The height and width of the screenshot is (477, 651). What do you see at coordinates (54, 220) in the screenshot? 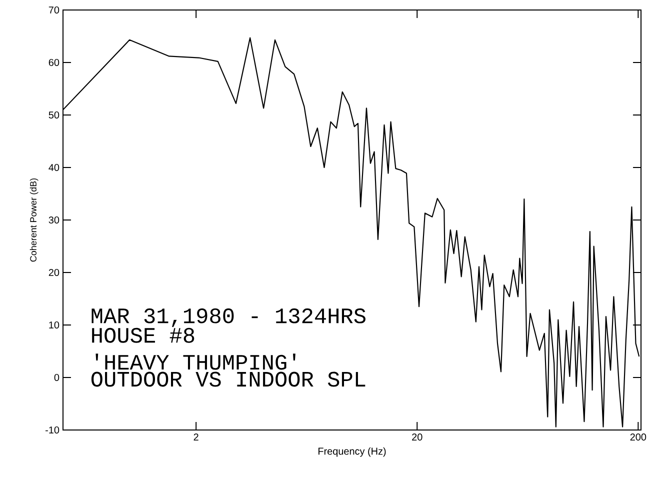
I see `y-tick-label: 30` at bounding box center [54, 220].